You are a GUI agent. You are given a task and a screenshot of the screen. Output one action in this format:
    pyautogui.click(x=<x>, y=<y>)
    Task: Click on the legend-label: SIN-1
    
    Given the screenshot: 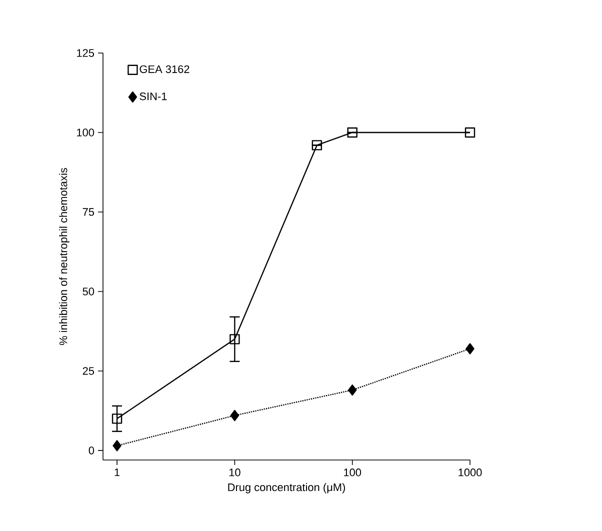 What is the action you would take?
    pyautogui.click(x=153, y=96)
    